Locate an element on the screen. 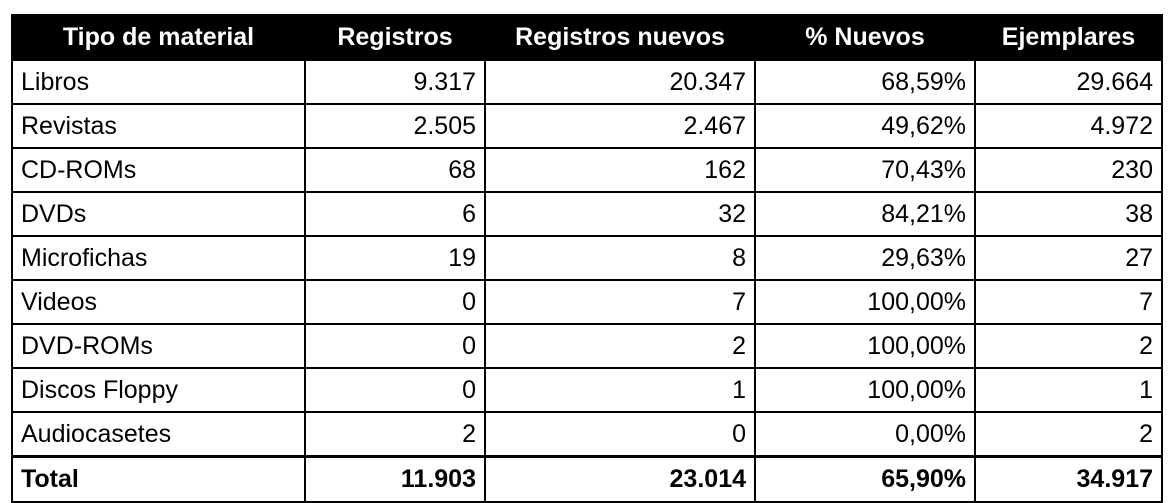  cell-tipo: Libros is located at coordinates (158, 82).